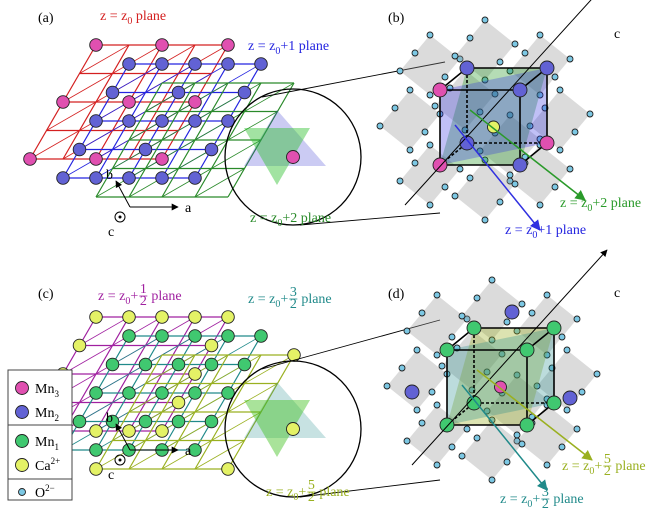  What do you see at coordinates (149, 16) in the screenshot?
I see `plane-rest: plane` at bounding box center [149, 16].